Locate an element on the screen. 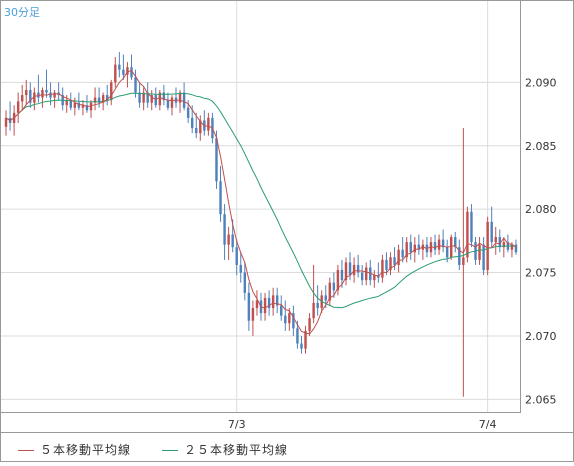 The image size is (574, 466). y-tick-label: 2.070 is located at coordinates (541, 336).